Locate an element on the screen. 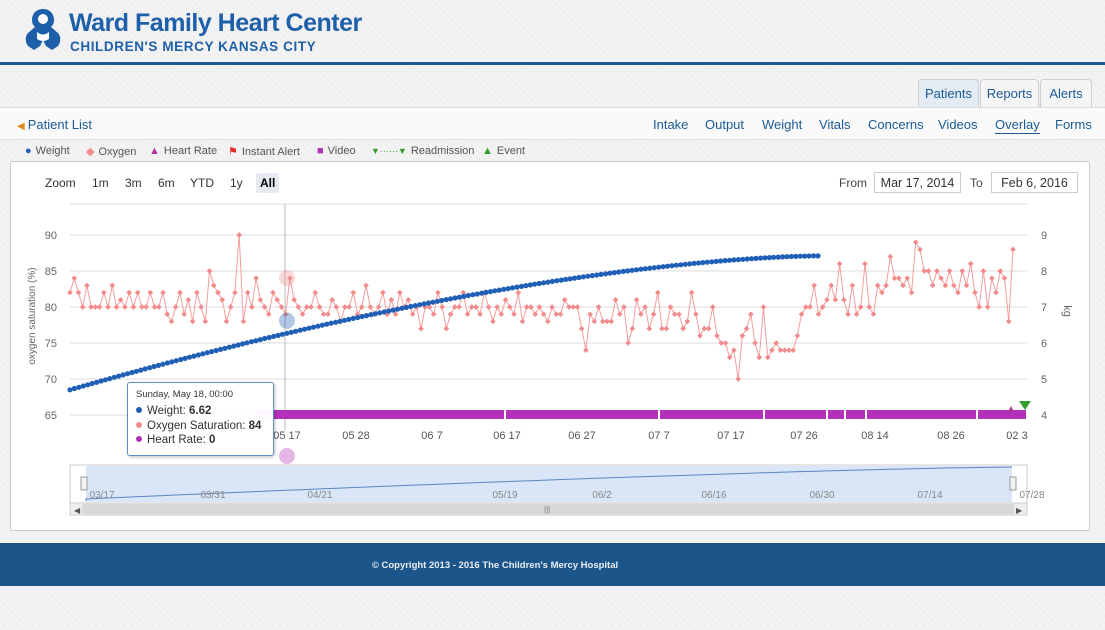 The width and height of the screenshot is (1105, 630). tab-alerts: Alerts is located at coordinates (1066, 93).